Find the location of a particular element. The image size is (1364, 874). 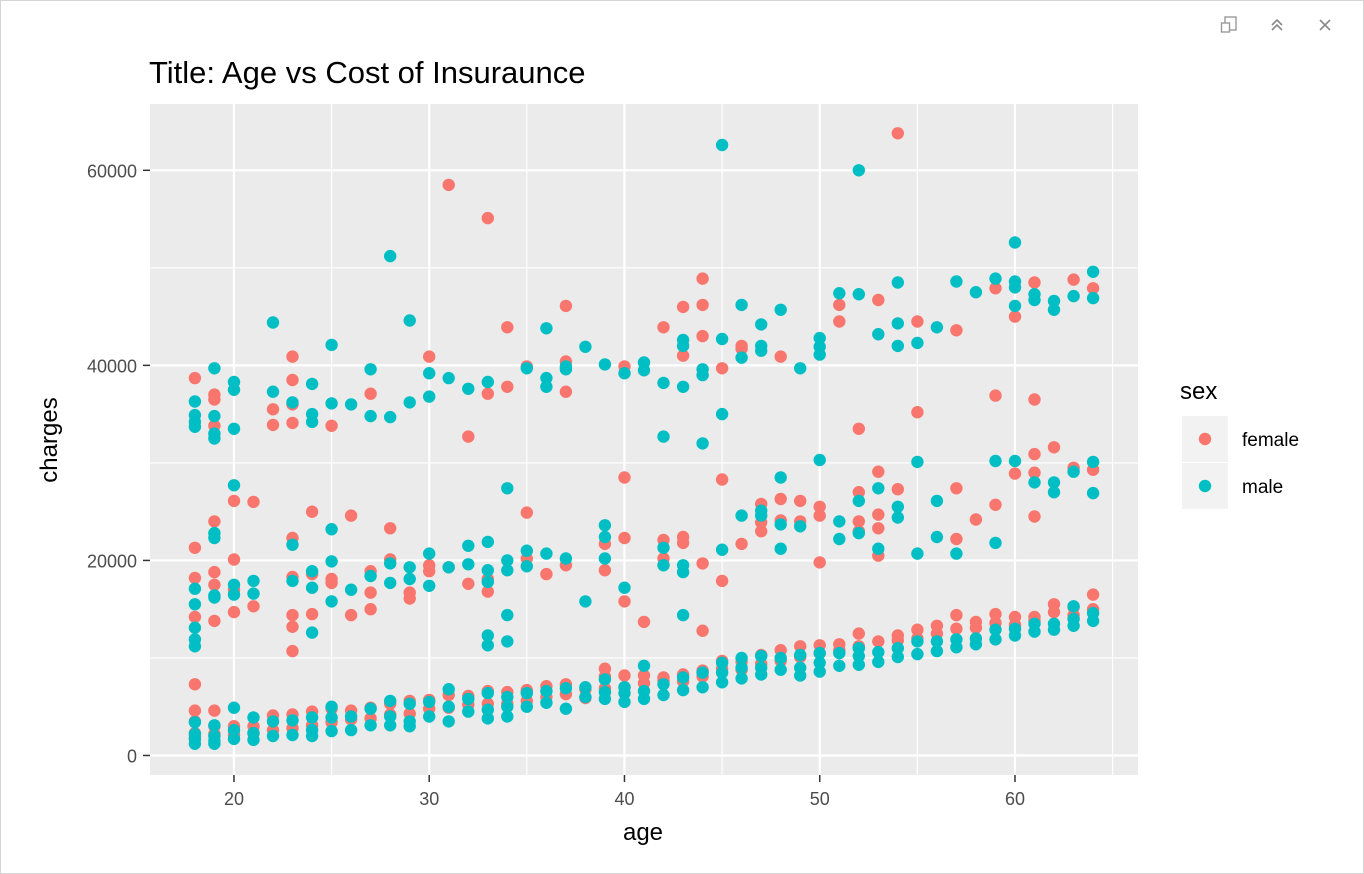

close-icon is located at coordinates (1325, 25).